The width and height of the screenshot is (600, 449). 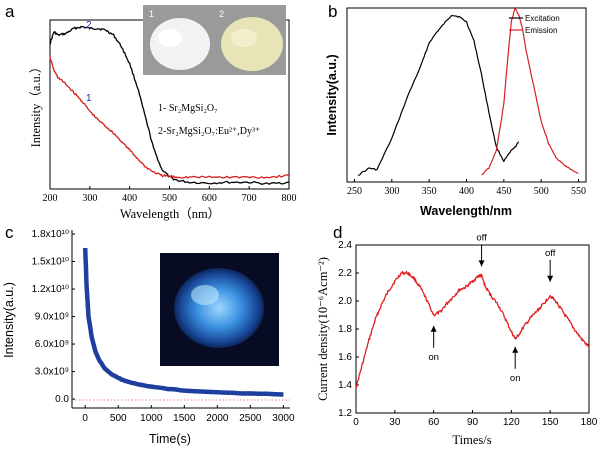 I want to click on panel-c-y-label: Intensity(a.u.), so click(x=9, y=320).